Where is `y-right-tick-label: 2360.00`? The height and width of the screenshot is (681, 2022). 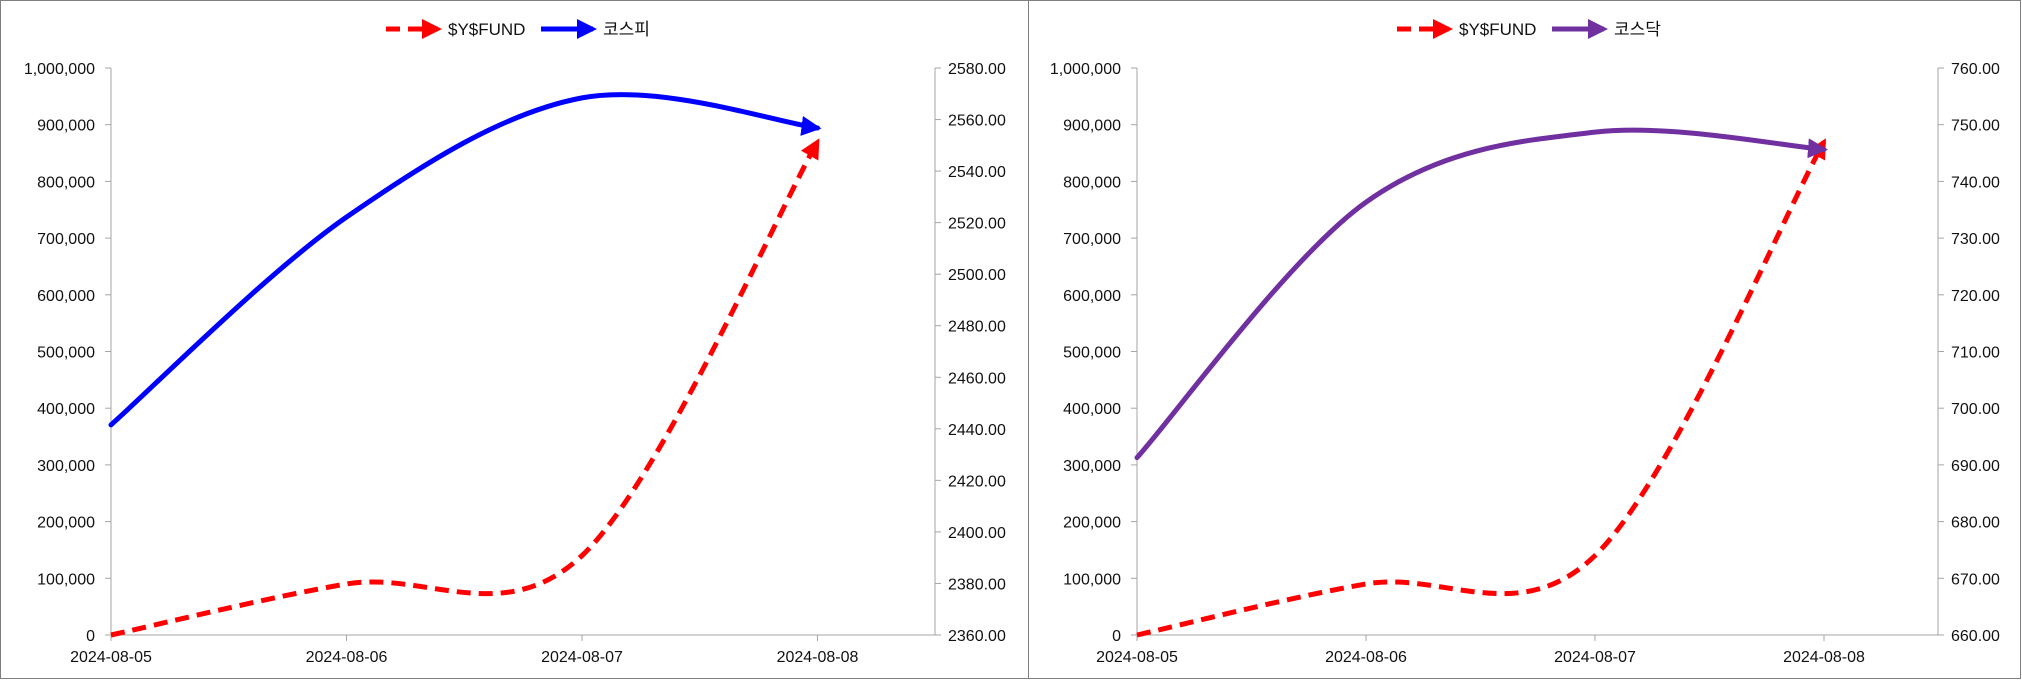
y-right-tick-label: 2360.00 is located at coordinates (977, 636).